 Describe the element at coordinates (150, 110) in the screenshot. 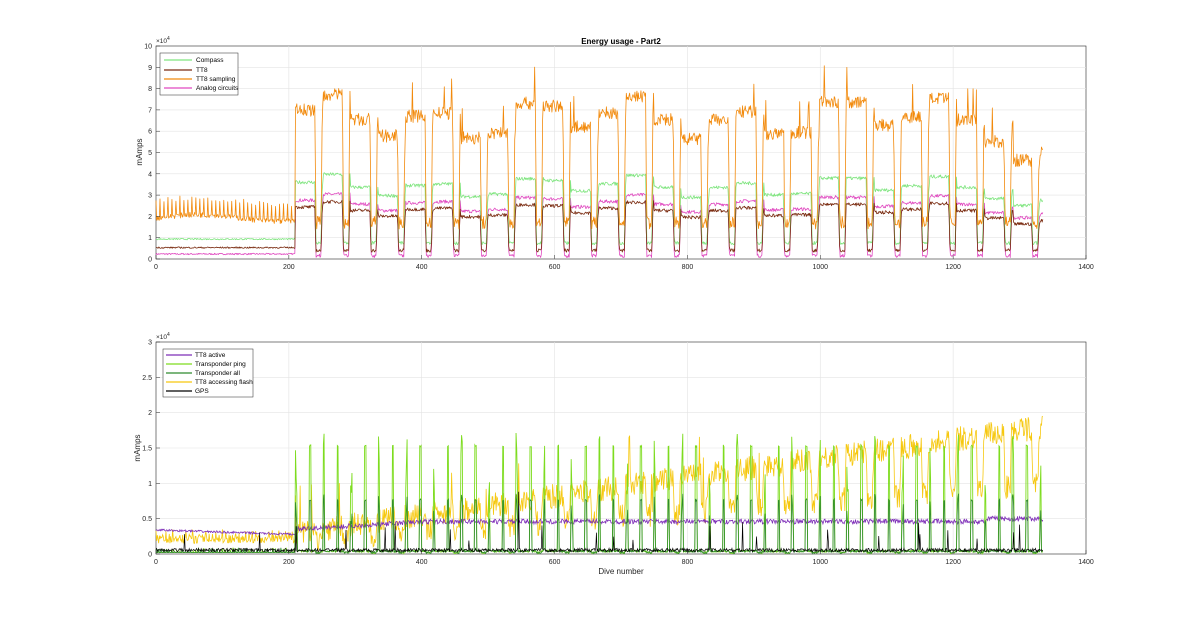

I see `y-tick-label: 7` at that location.